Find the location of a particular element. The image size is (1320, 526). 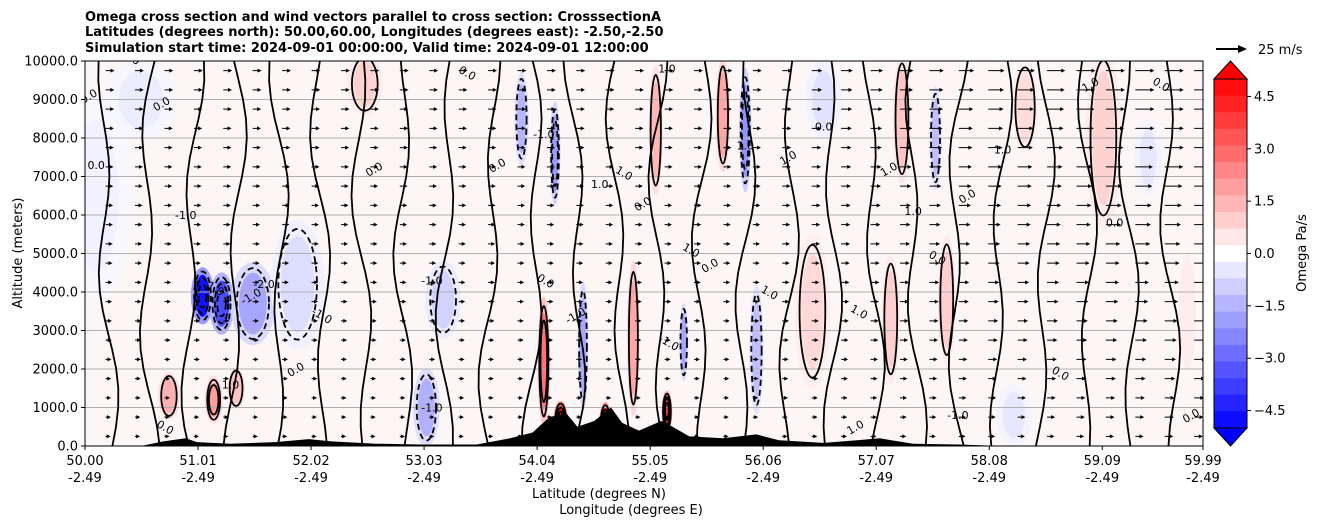

contour-label-19: 1.0 is located at coordinates (600, 184).